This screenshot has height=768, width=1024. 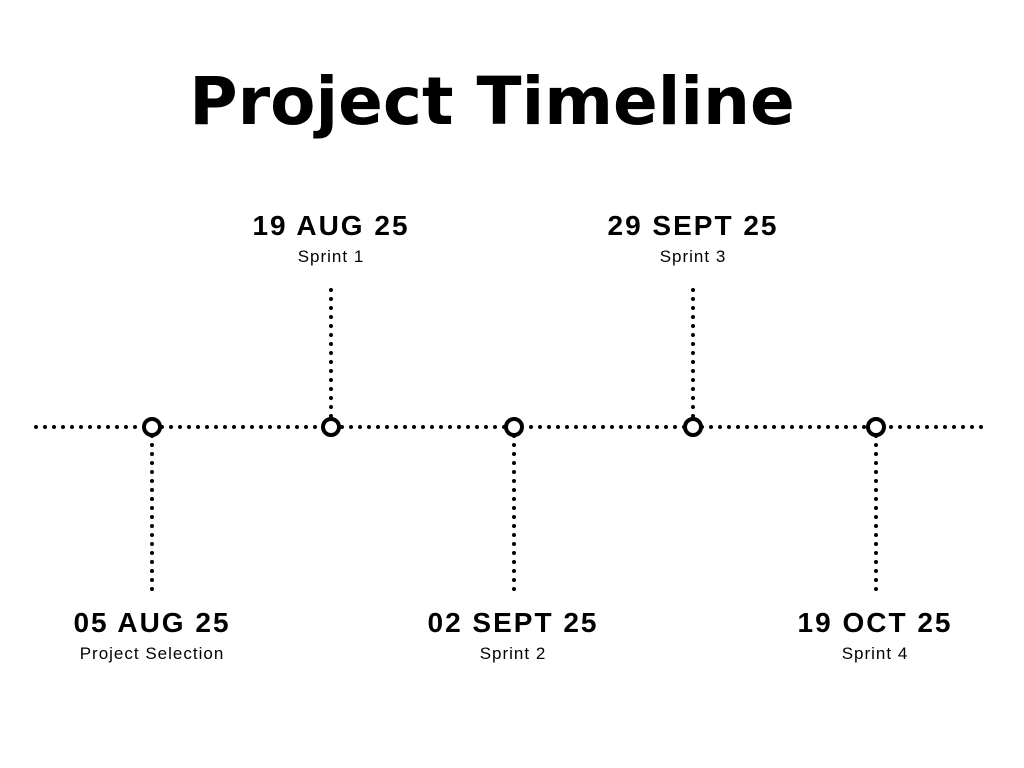 What do you see at coordinates (513, 653) in the screenshot?
I see `milestone-label: Sprint 2` at bounding box center [513, 653].